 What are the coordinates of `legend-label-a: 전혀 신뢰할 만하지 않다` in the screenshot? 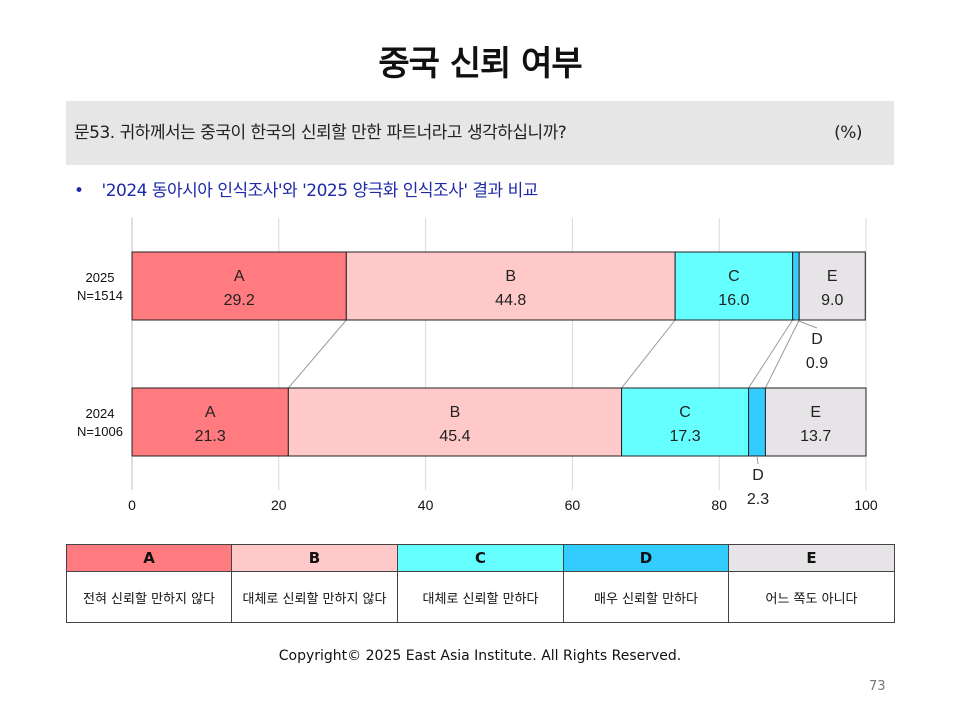 It's located at (149, 597).